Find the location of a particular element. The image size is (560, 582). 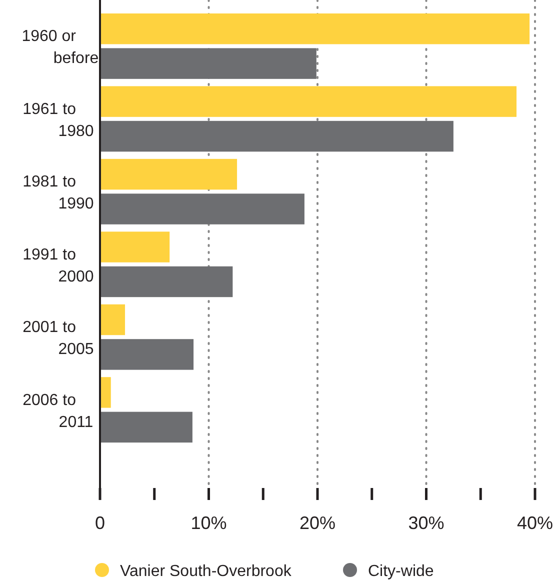

y-tick-label: 2001 to 2005 is located at coordinates (58, 338).